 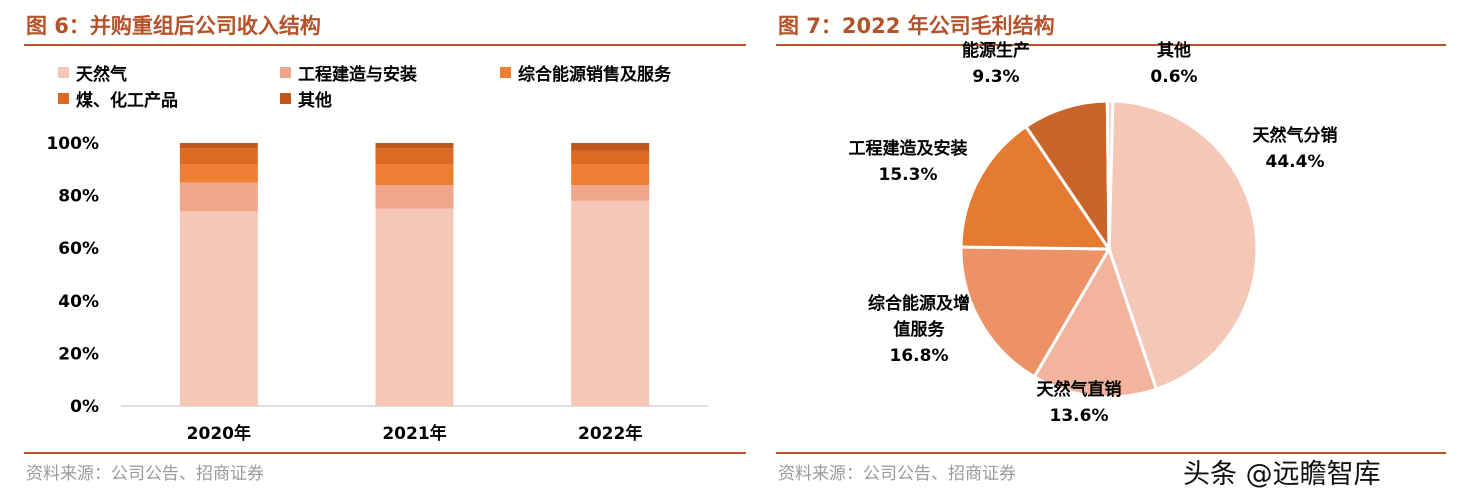 I want to click on y-tick-label: 20%, so click(x=78, y=354).